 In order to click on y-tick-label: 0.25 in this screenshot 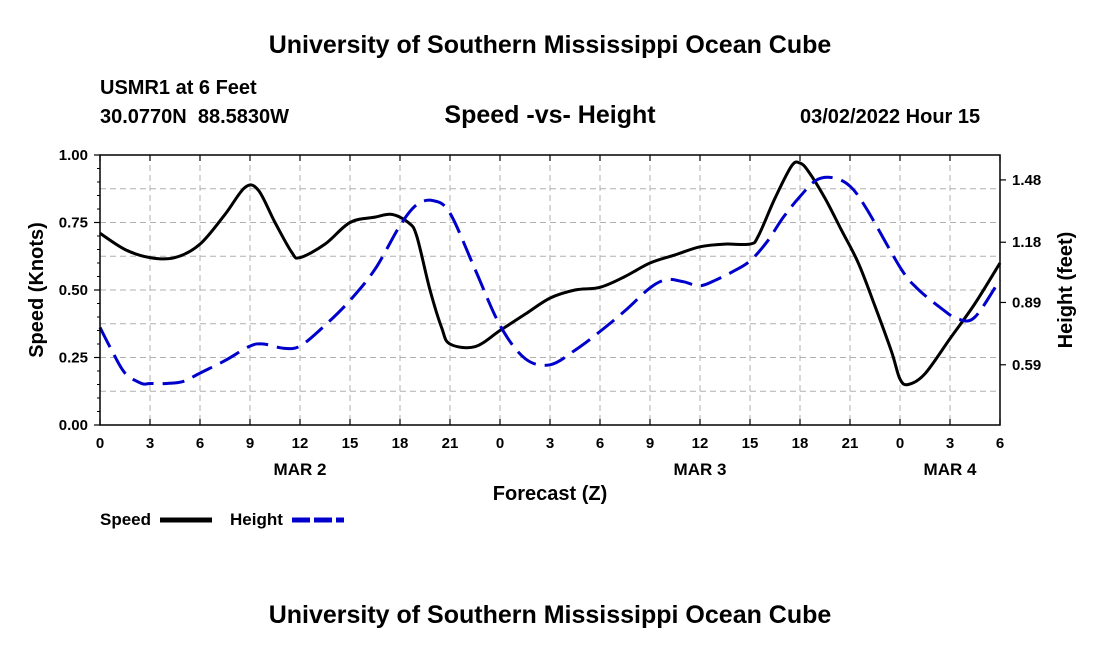, I will do `click(73, 358)`.